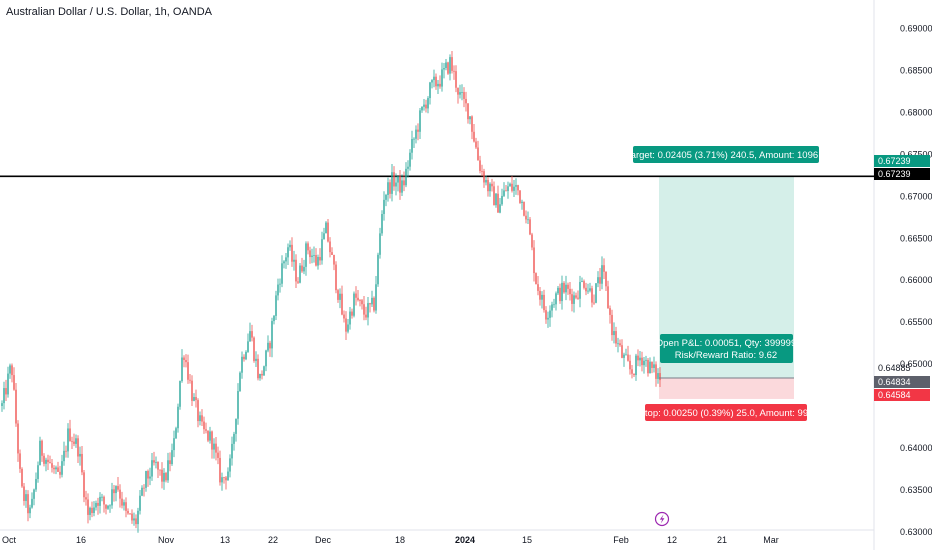 The image size is (932, 550). What do you see at coordinates (527, 540) in the screenshot?
I see `time-tick-label: 15` at bounding box center [527, 540].